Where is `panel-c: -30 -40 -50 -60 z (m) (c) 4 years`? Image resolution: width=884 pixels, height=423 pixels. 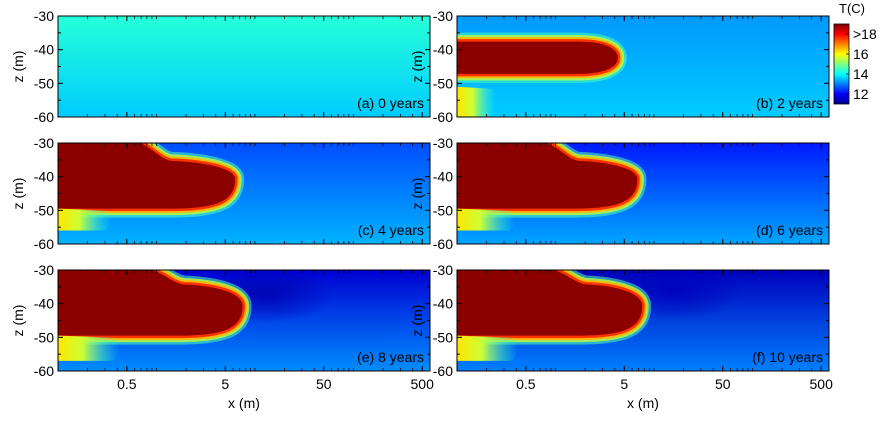
panel-c: -30 -40 -50 -60 z (m) (c) 4 years is located at coordinates (220, 193).